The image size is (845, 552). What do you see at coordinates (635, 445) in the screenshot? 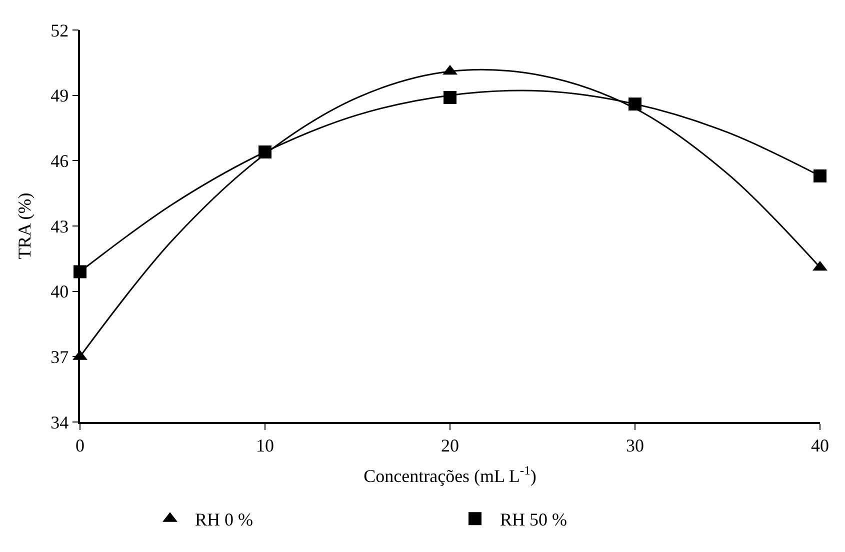
I see `x-tick-label: 30` at bounding box center [635, 445].